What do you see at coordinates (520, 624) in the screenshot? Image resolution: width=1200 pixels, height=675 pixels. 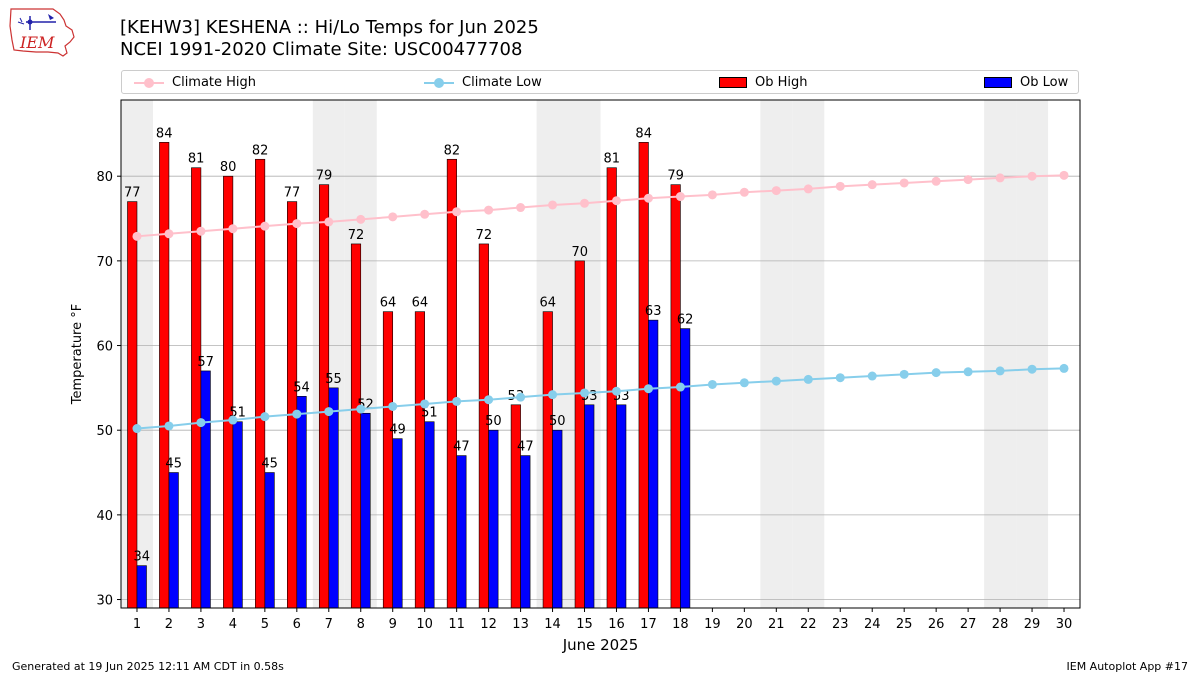 I see `x-tick-label-13: 13` at bounding box center [520, 624].